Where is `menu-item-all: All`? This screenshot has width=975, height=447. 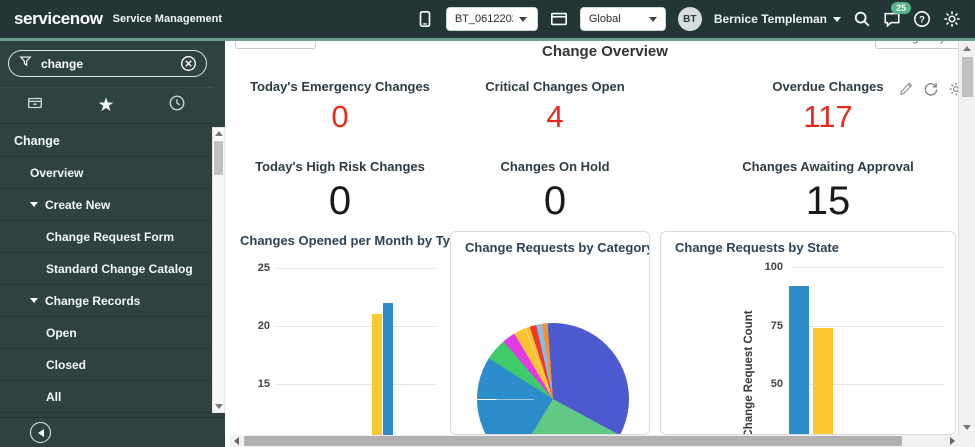 menu-item-all: All is located at coordinates (106, 397).